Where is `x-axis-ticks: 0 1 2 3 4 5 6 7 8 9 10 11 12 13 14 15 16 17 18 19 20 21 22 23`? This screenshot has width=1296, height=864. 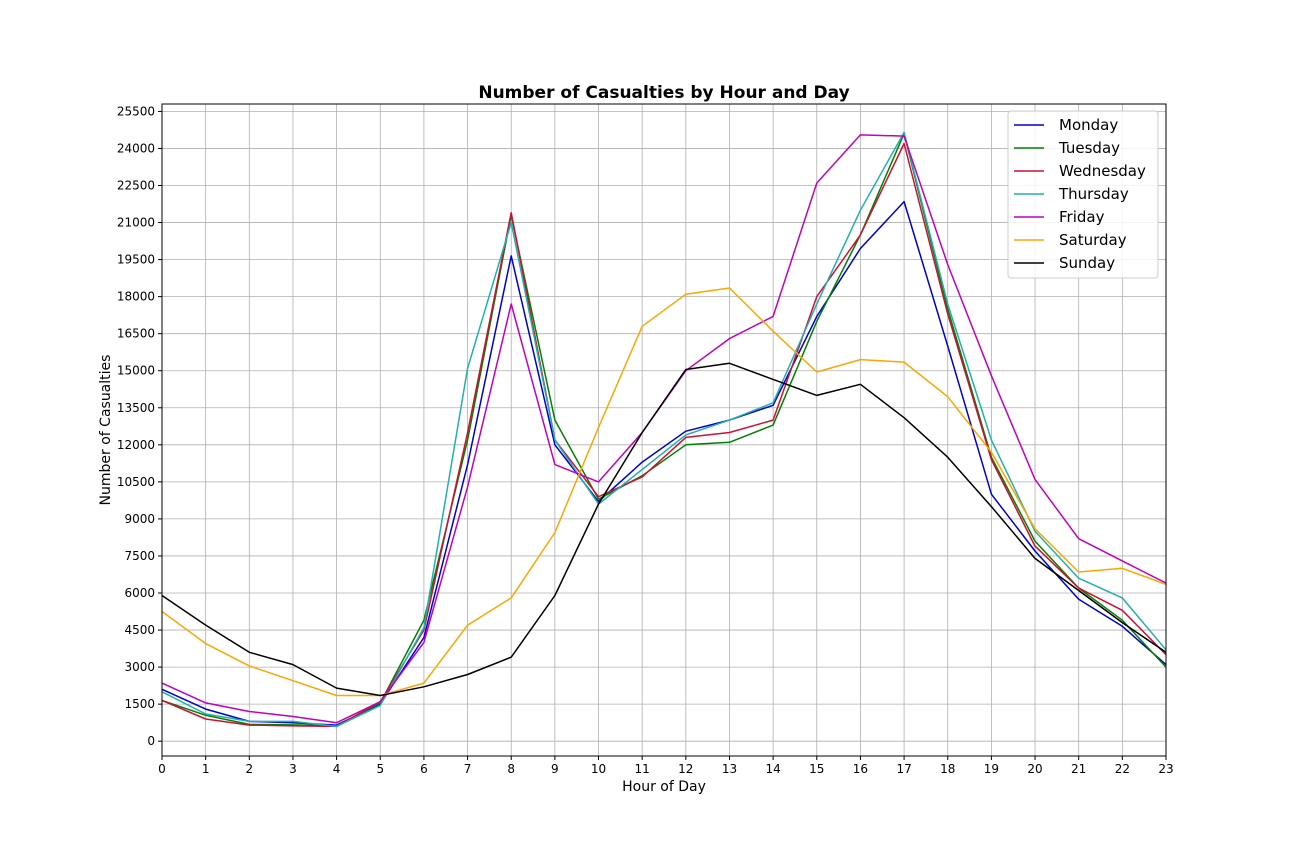 x-axis-ticks: 0 1 2 3 4 5 6 7 8 9 10 11 12 13 14 15 16 17 18 19 20 21 22 23 is located at coordinates (666, 766).